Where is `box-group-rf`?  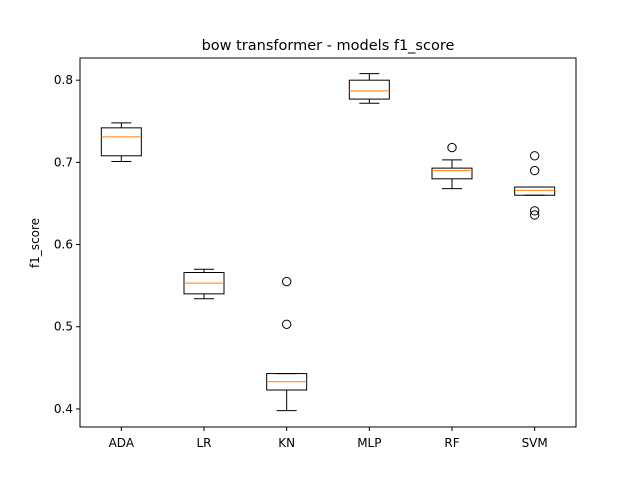 box-group-rf is located at coordinates (452, 166).